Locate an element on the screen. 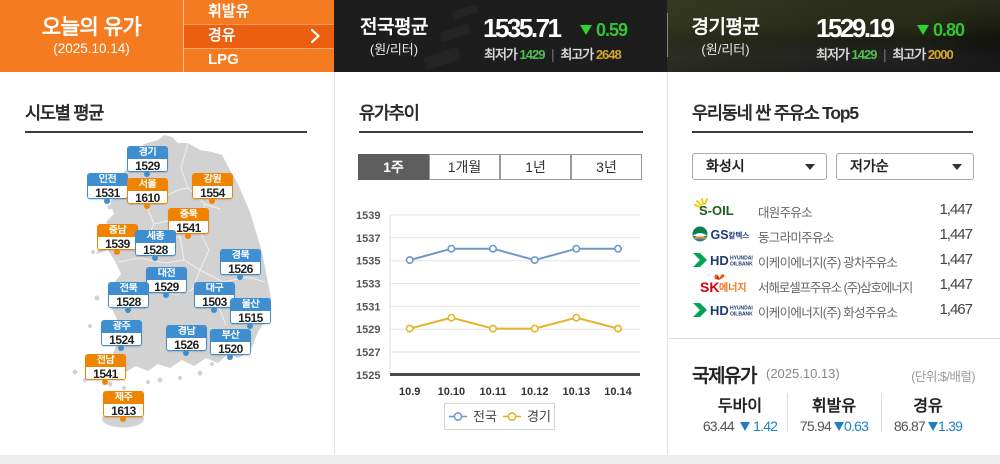 Image resolution: width=1000 pixels, height=464 pixels. svg-text: 1533 is located at coordinates (368, 285).